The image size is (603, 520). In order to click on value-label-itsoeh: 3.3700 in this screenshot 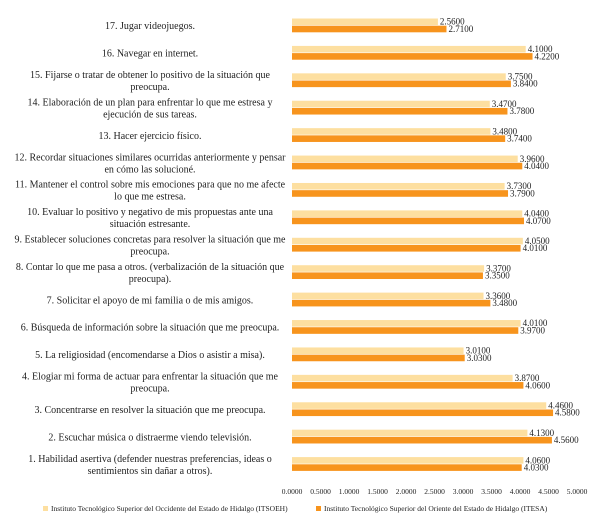, I will do `click(498, 268)`.